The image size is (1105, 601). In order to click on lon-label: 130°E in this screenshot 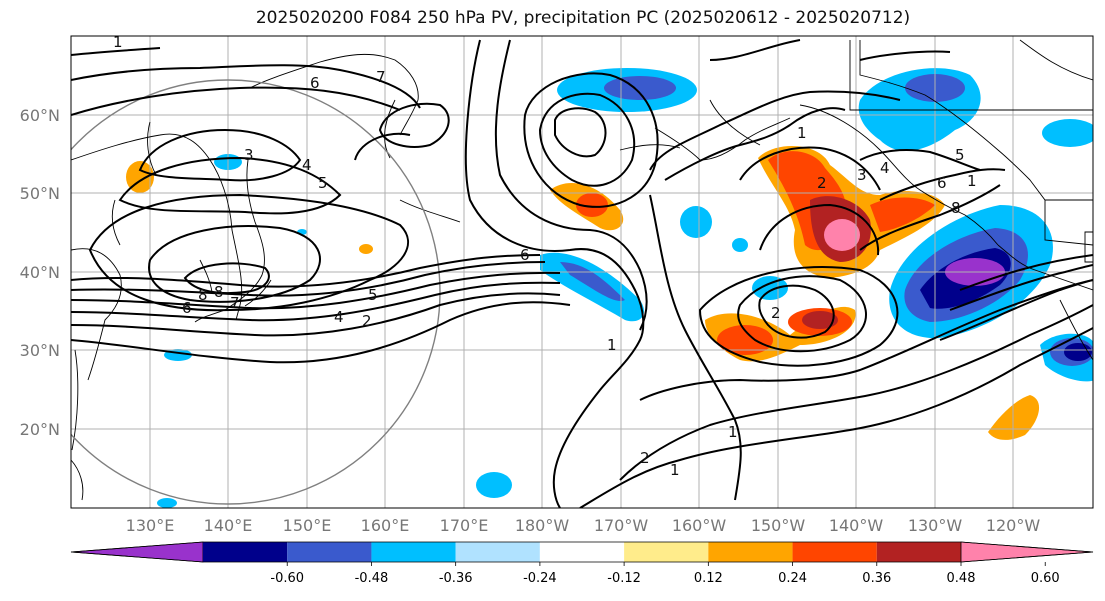, I will do `click(150, 525)`.